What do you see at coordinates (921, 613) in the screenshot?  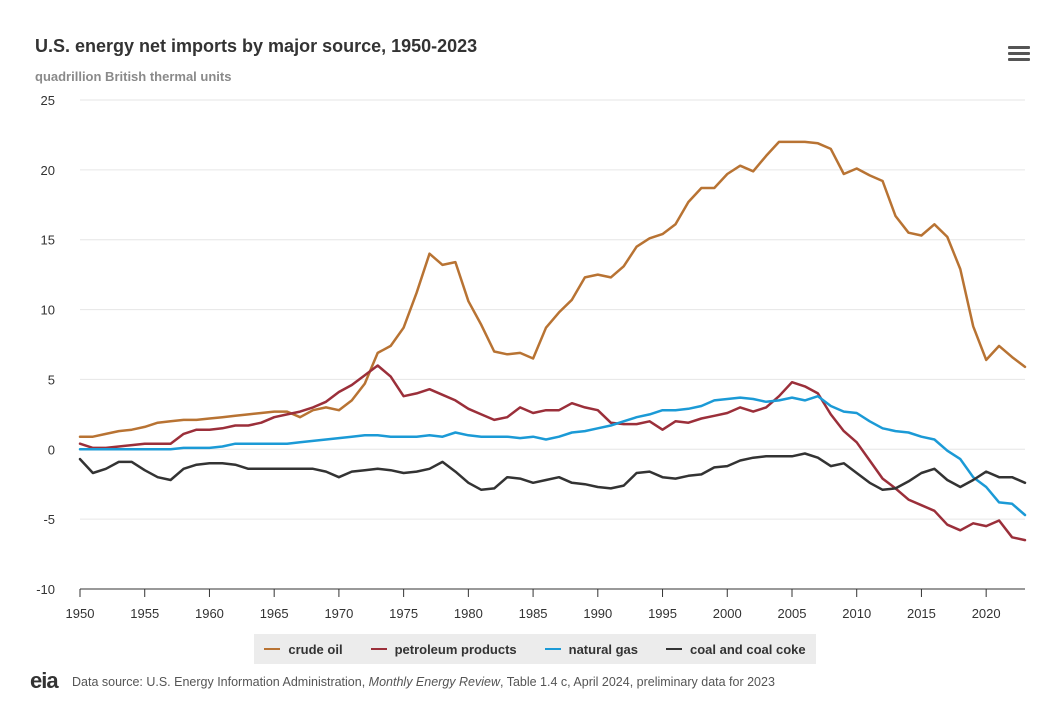 I see `x-tick-label: 2015` at bounding box center [921, 613].